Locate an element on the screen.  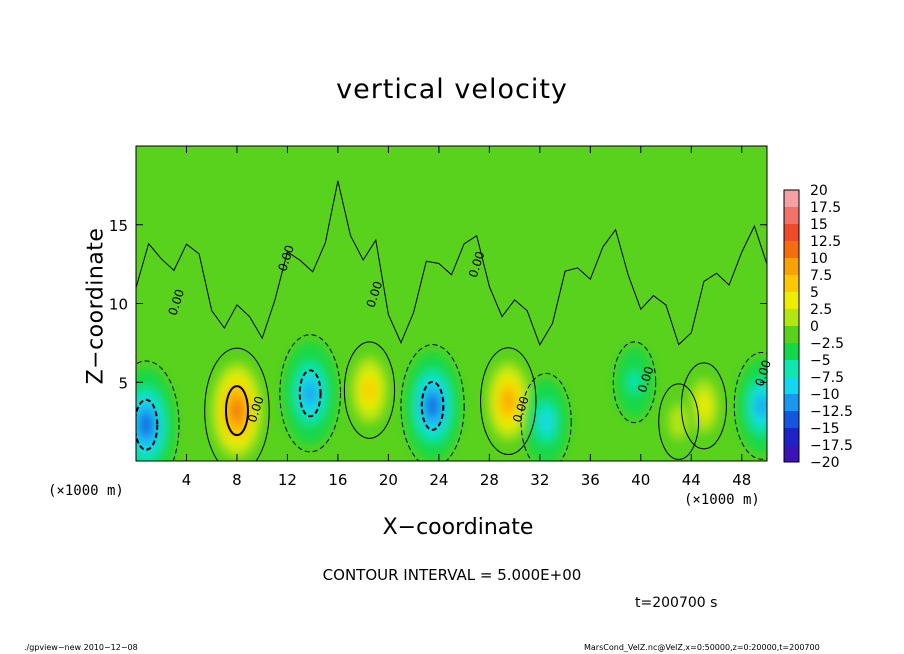
colorbar-label: −15 is located at coordinates (825, 429).